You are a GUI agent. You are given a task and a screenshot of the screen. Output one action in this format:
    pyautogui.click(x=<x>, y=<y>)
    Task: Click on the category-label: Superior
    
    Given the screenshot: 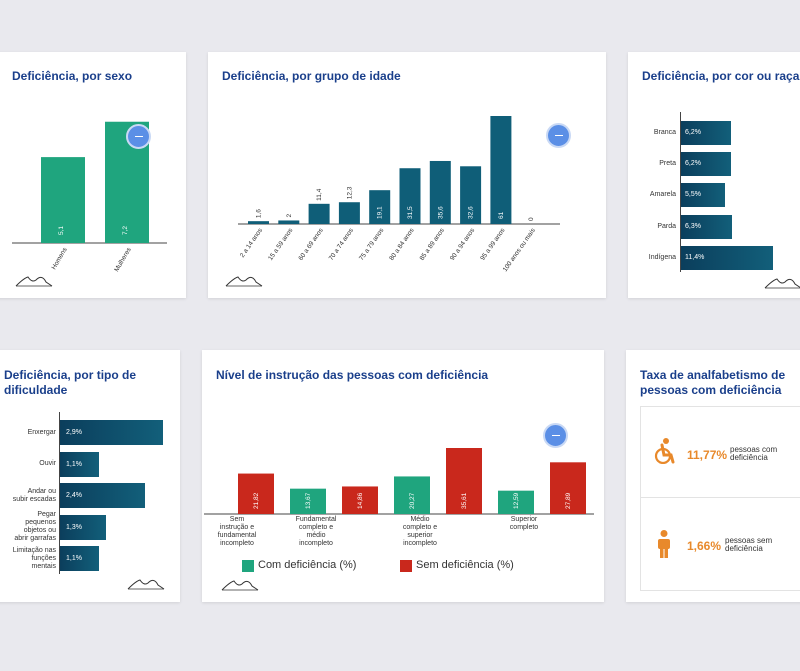 What is the action you would take?
    pyautogui.click(x=524, y=519)
    